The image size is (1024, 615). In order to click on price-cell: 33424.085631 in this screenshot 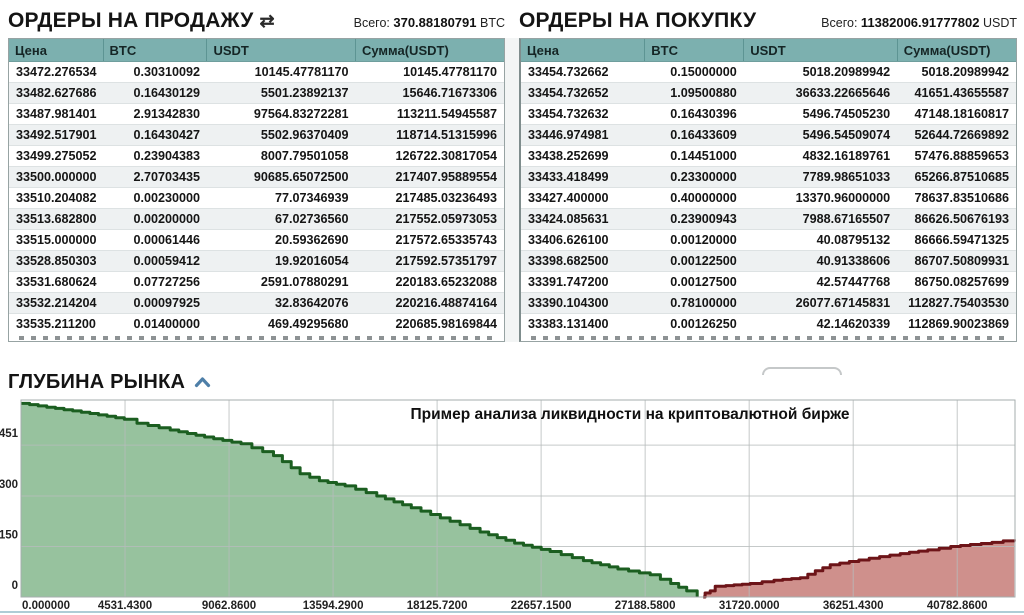, I will do `click(583, 219)`.